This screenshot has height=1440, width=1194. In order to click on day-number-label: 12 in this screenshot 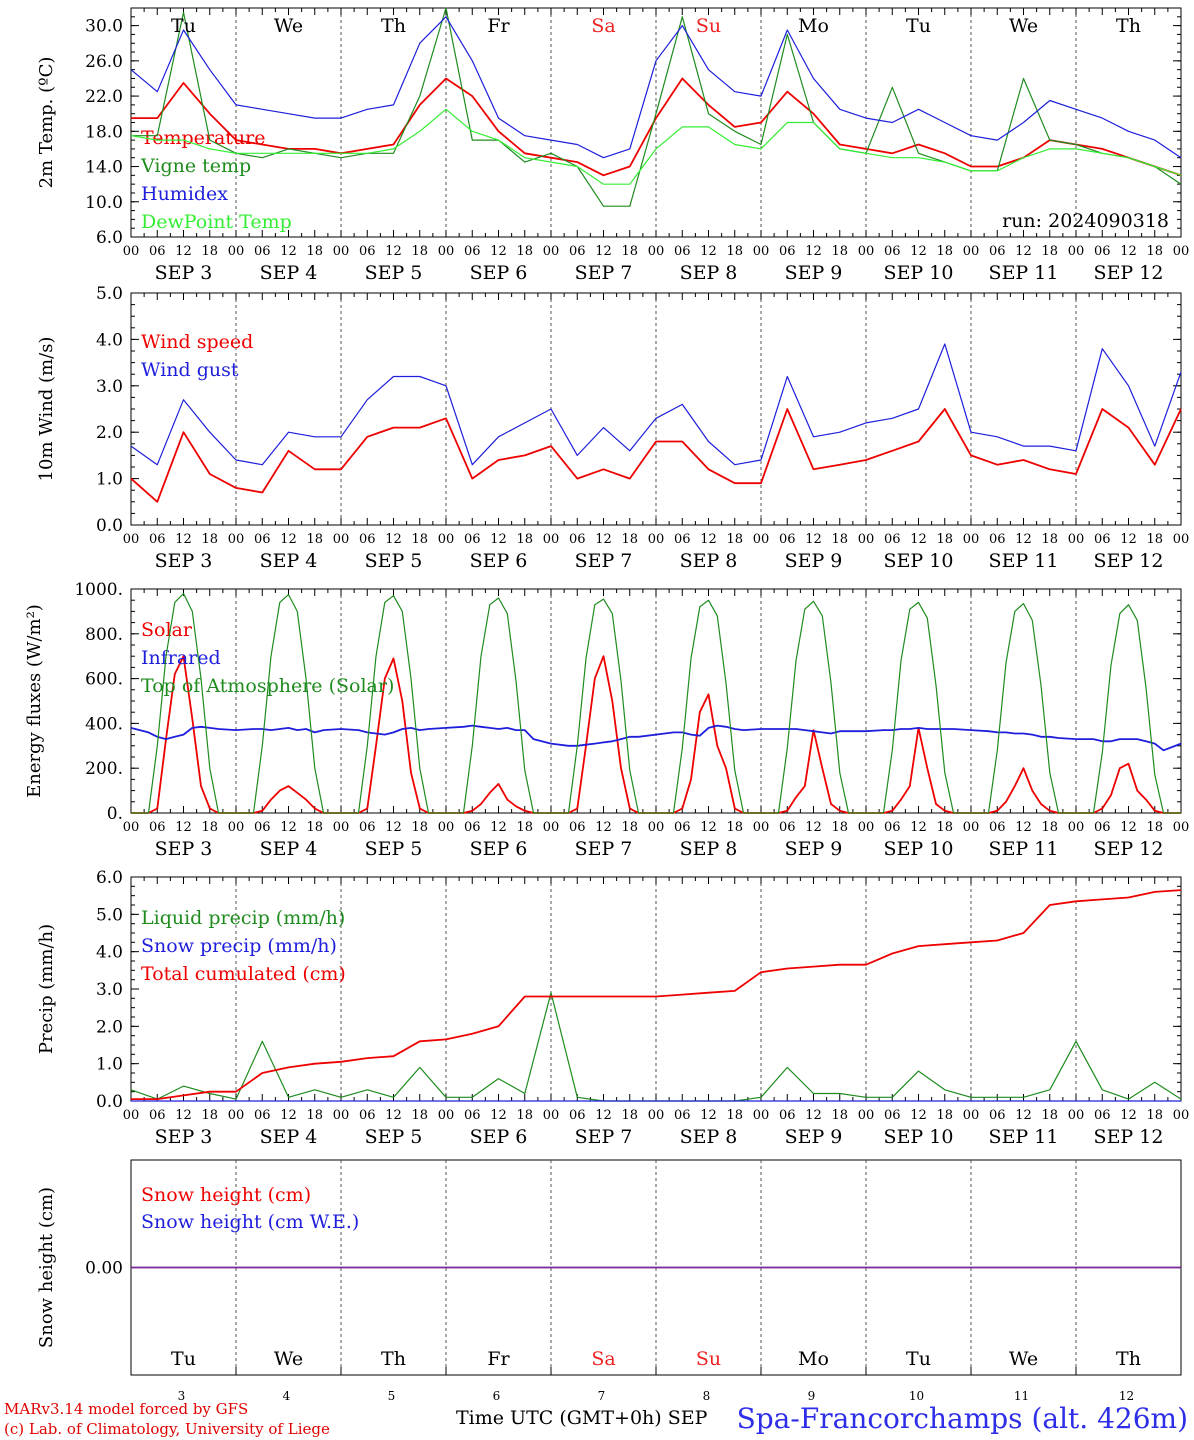, I will do `click(1126, 1396)`.